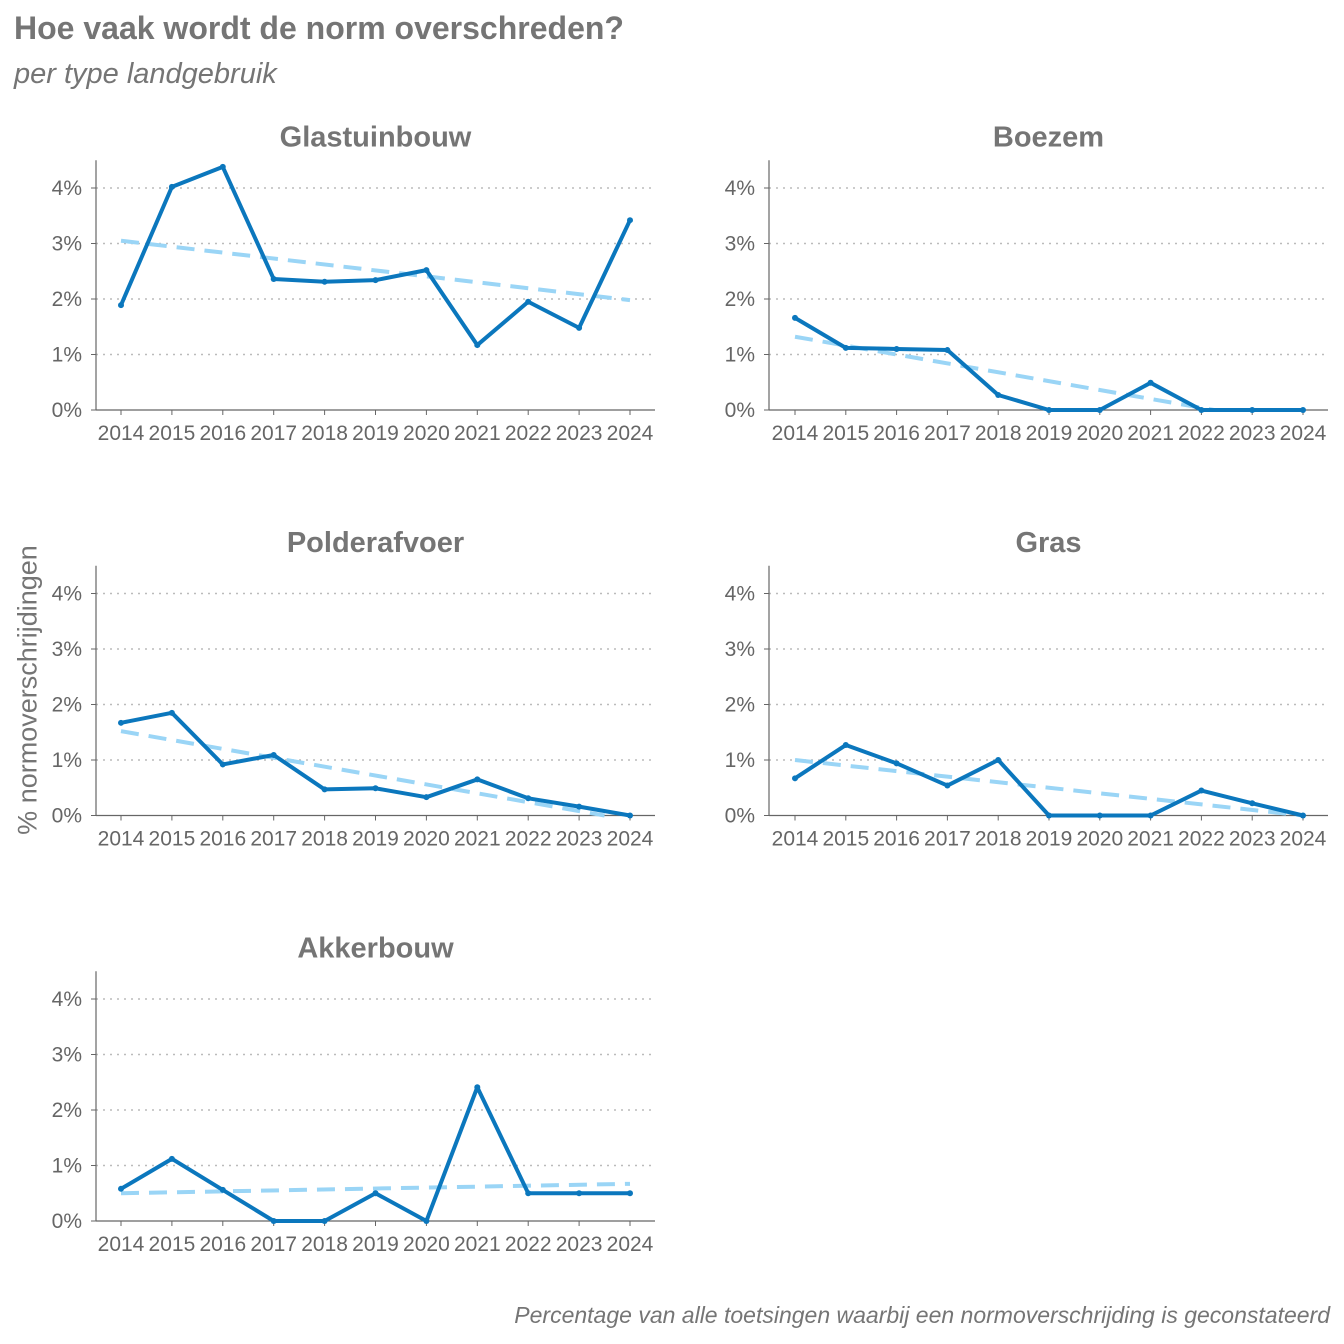 This screenshot has width=1344, height=1344. I want to click on x-tick-label: 2019, so click(375, 433).